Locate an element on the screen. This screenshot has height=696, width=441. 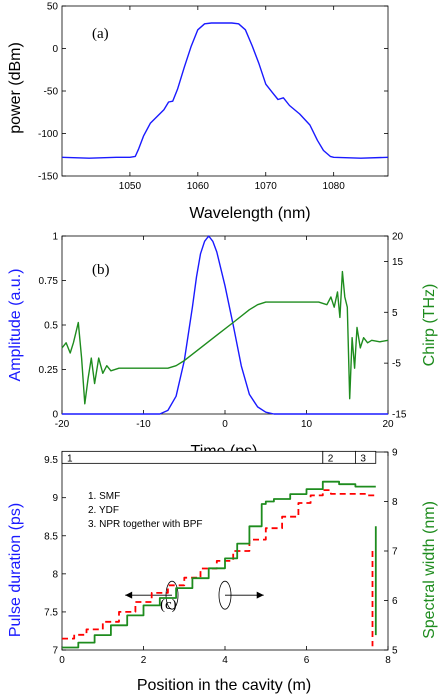
panel-a-ytick-label: 0 is located at coordinates (55, 49).